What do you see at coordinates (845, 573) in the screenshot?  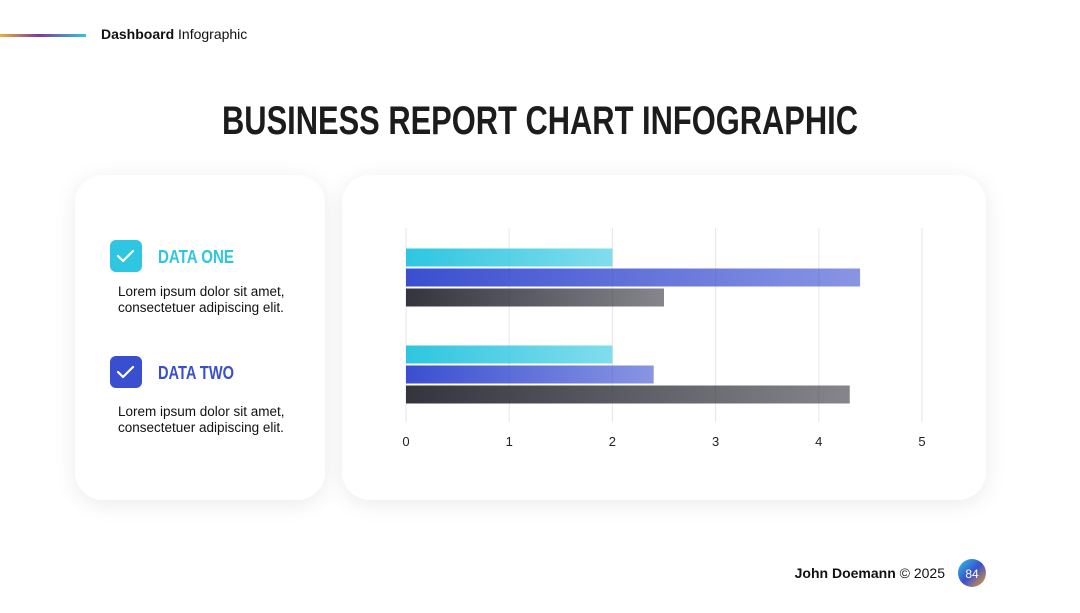 I see `footer-author: John Doemann` at bounding box center [845, 573].